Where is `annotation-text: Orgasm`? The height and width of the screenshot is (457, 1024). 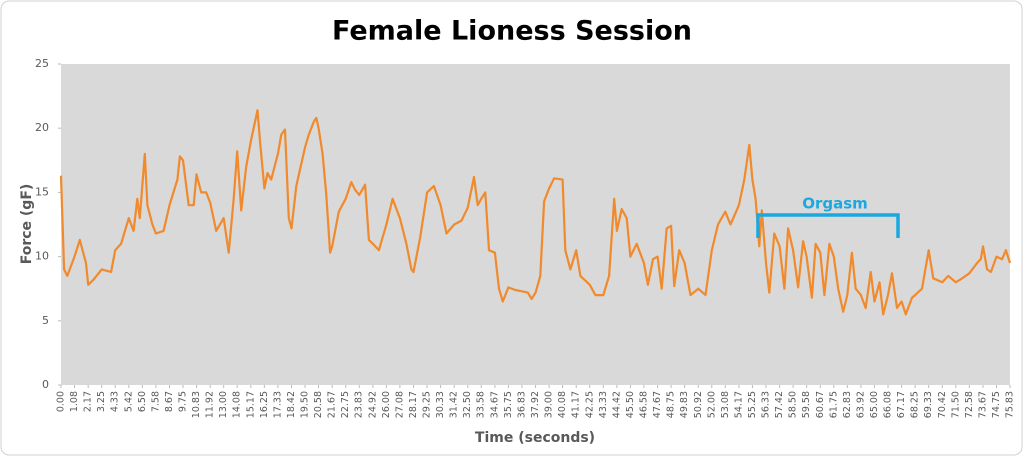 annotation-text: Orgasm is located at coordinates (835, 204).